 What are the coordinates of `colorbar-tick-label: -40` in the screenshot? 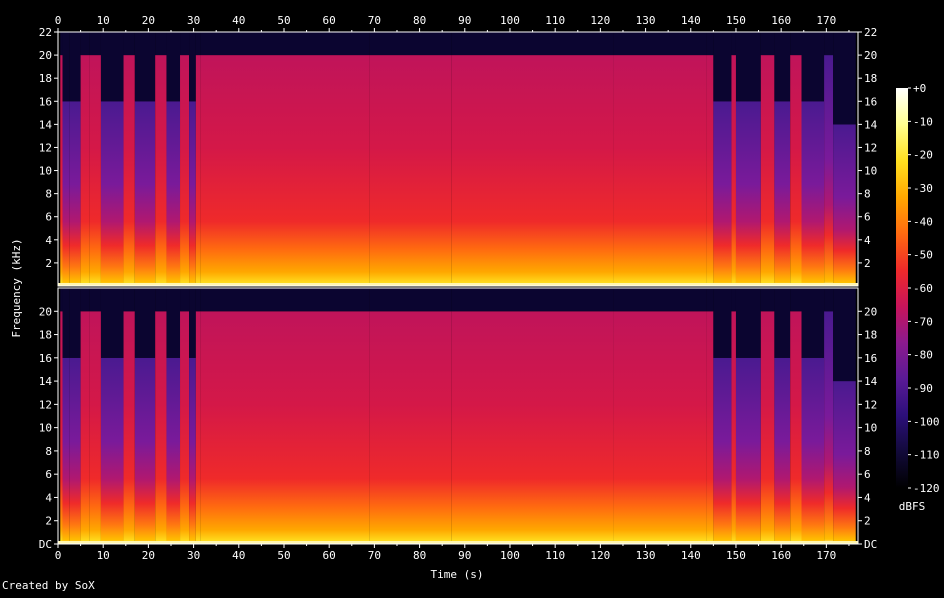 It's located at (923, 221).